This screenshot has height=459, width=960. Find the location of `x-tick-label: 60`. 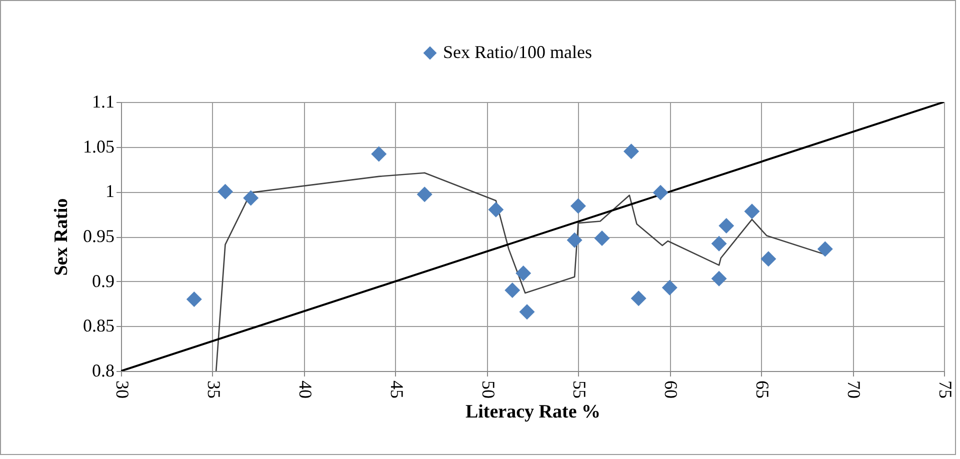

x-tick-label: 60 is located at coordinates (671, 389).